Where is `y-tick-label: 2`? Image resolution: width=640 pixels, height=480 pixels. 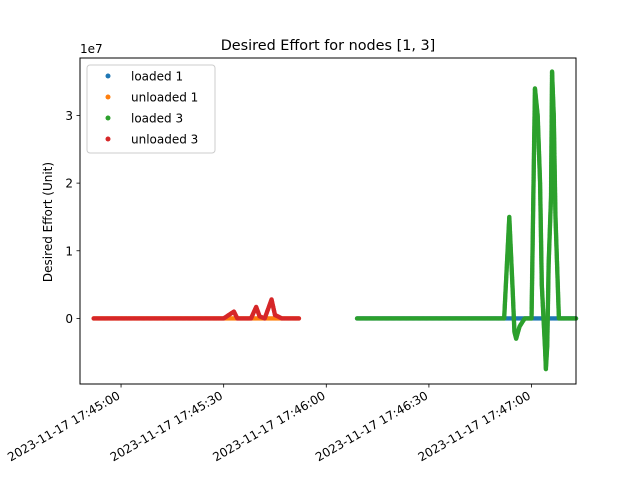
y-tick-label: 2 is located at coordinates (69, 184).